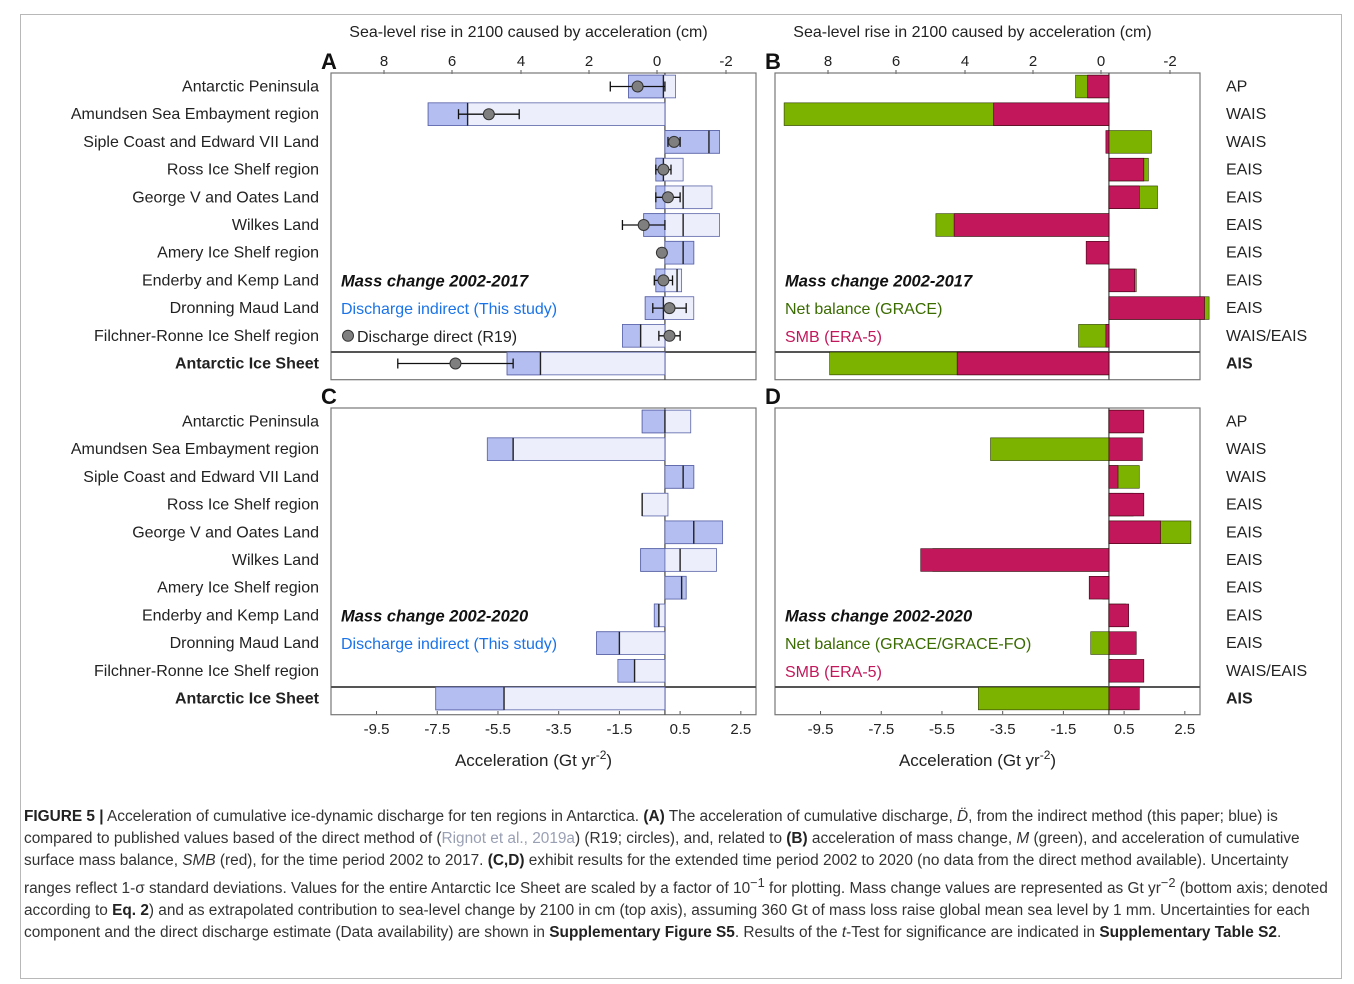  I want to click on legend-item: SMB (ERA-5), so click(833, 672).